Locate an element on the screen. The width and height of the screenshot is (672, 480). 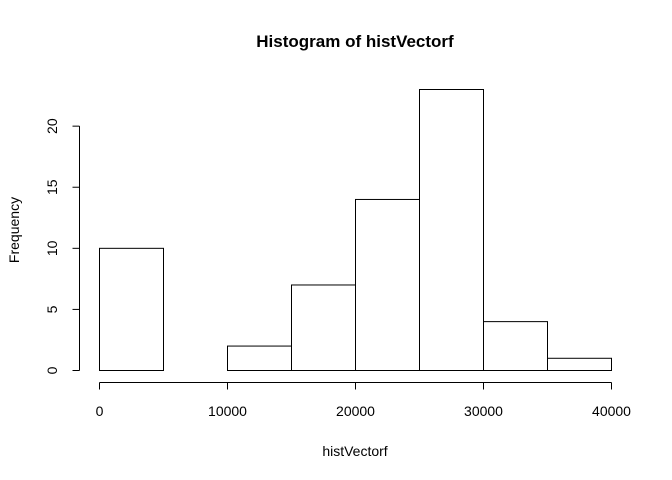
y-tick-label-4: 20 is located at coordinates (52, 126).